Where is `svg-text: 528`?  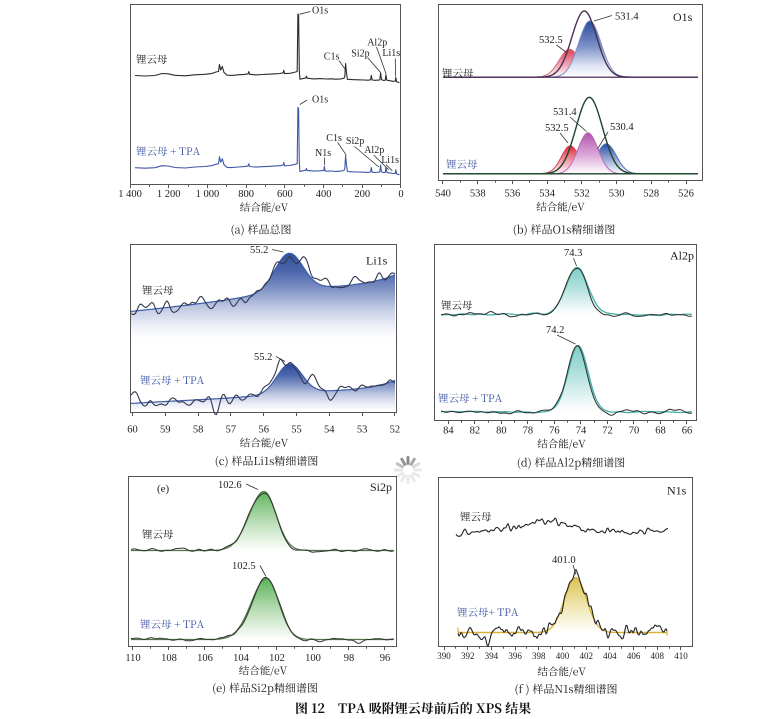 svg-text: 528 is located at coordinates (651, 194).